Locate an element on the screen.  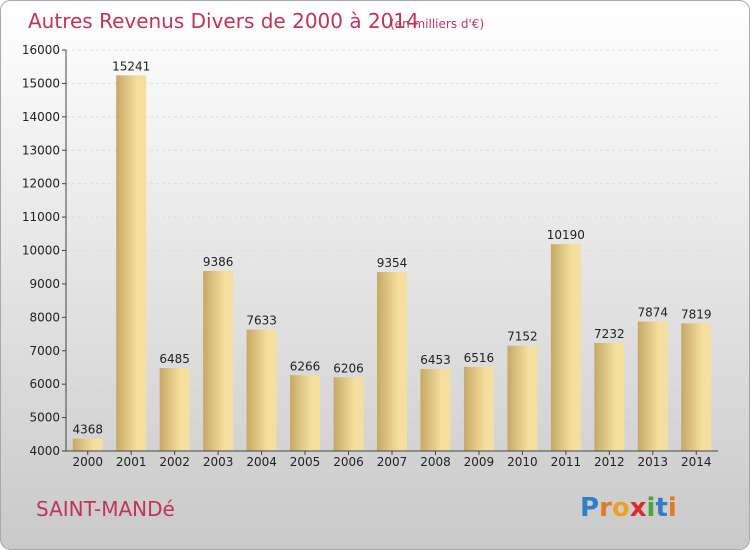
x-tick-label-2012: 2012 is located at coordinates (609, 462).